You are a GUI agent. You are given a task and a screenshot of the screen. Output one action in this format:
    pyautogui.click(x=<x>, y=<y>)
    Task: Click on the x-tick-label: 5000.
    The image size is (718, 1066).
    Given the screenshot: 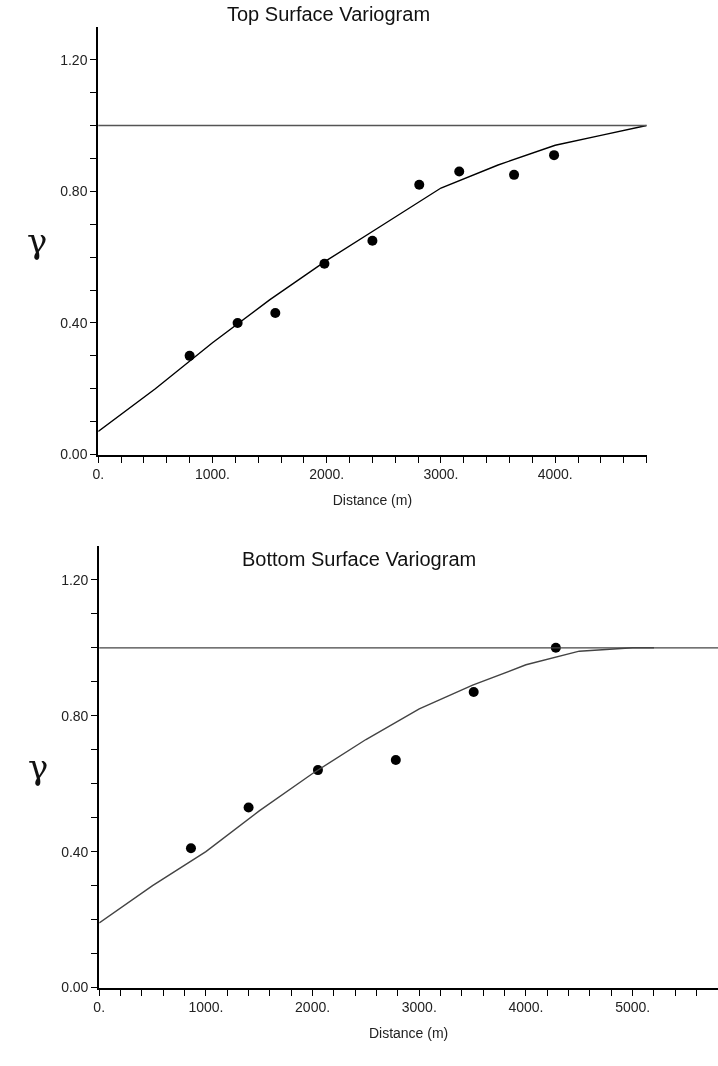 What is the action you would take?
    pyautogui.click(x=633, y=1007)
    